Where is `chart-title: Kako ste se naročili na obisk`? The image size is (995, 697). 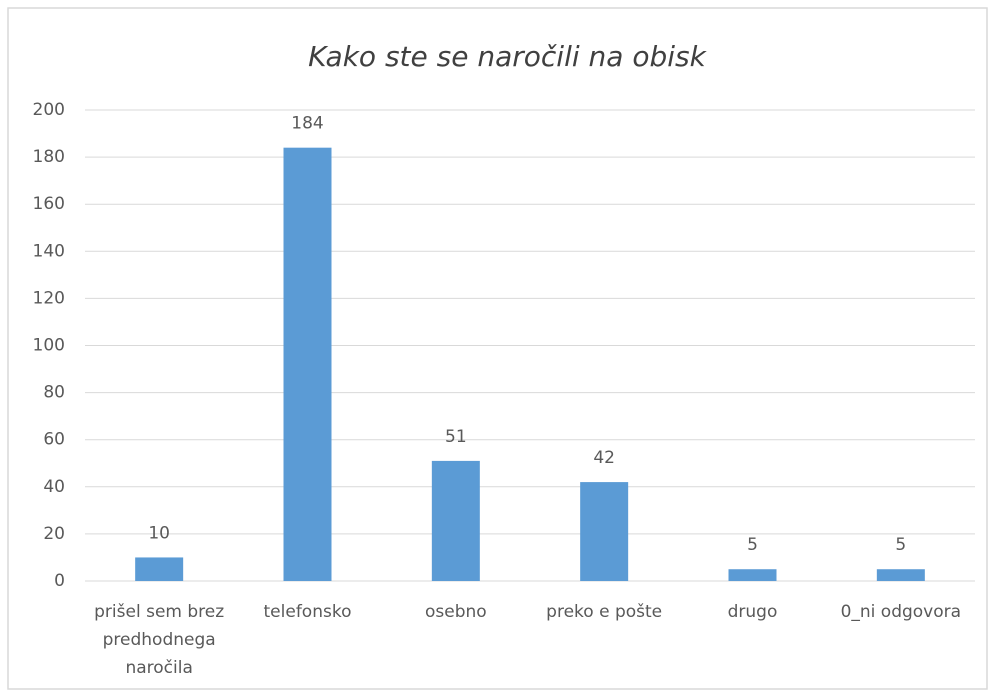 chart-title: Kako ste se naročili na obisk is located at coordinates (507, 56).